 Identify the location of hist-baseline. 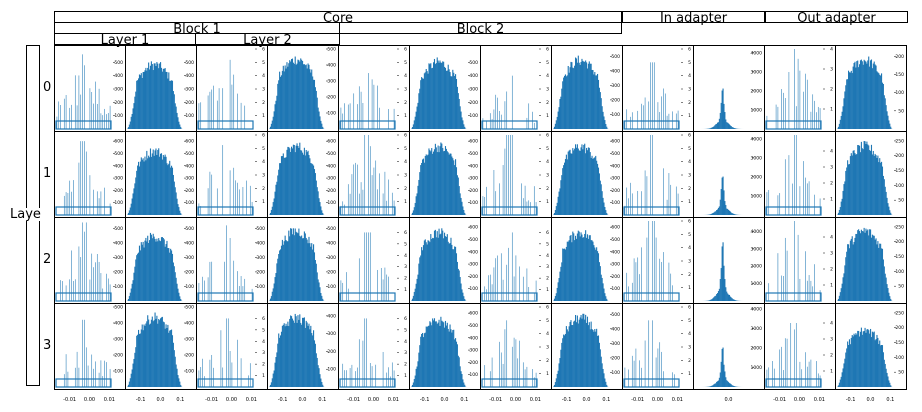
(367, 297).